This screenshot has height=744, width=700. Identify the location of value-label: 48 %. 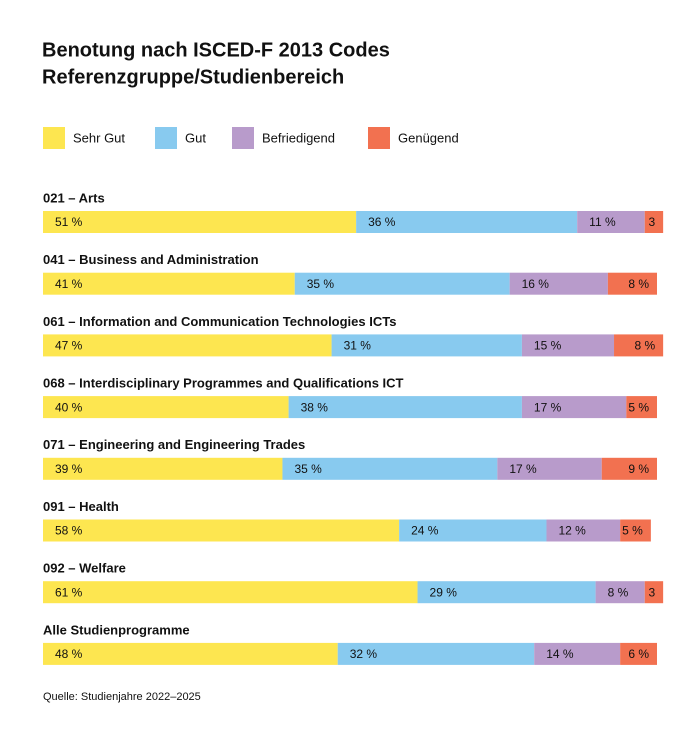
(69, 654).